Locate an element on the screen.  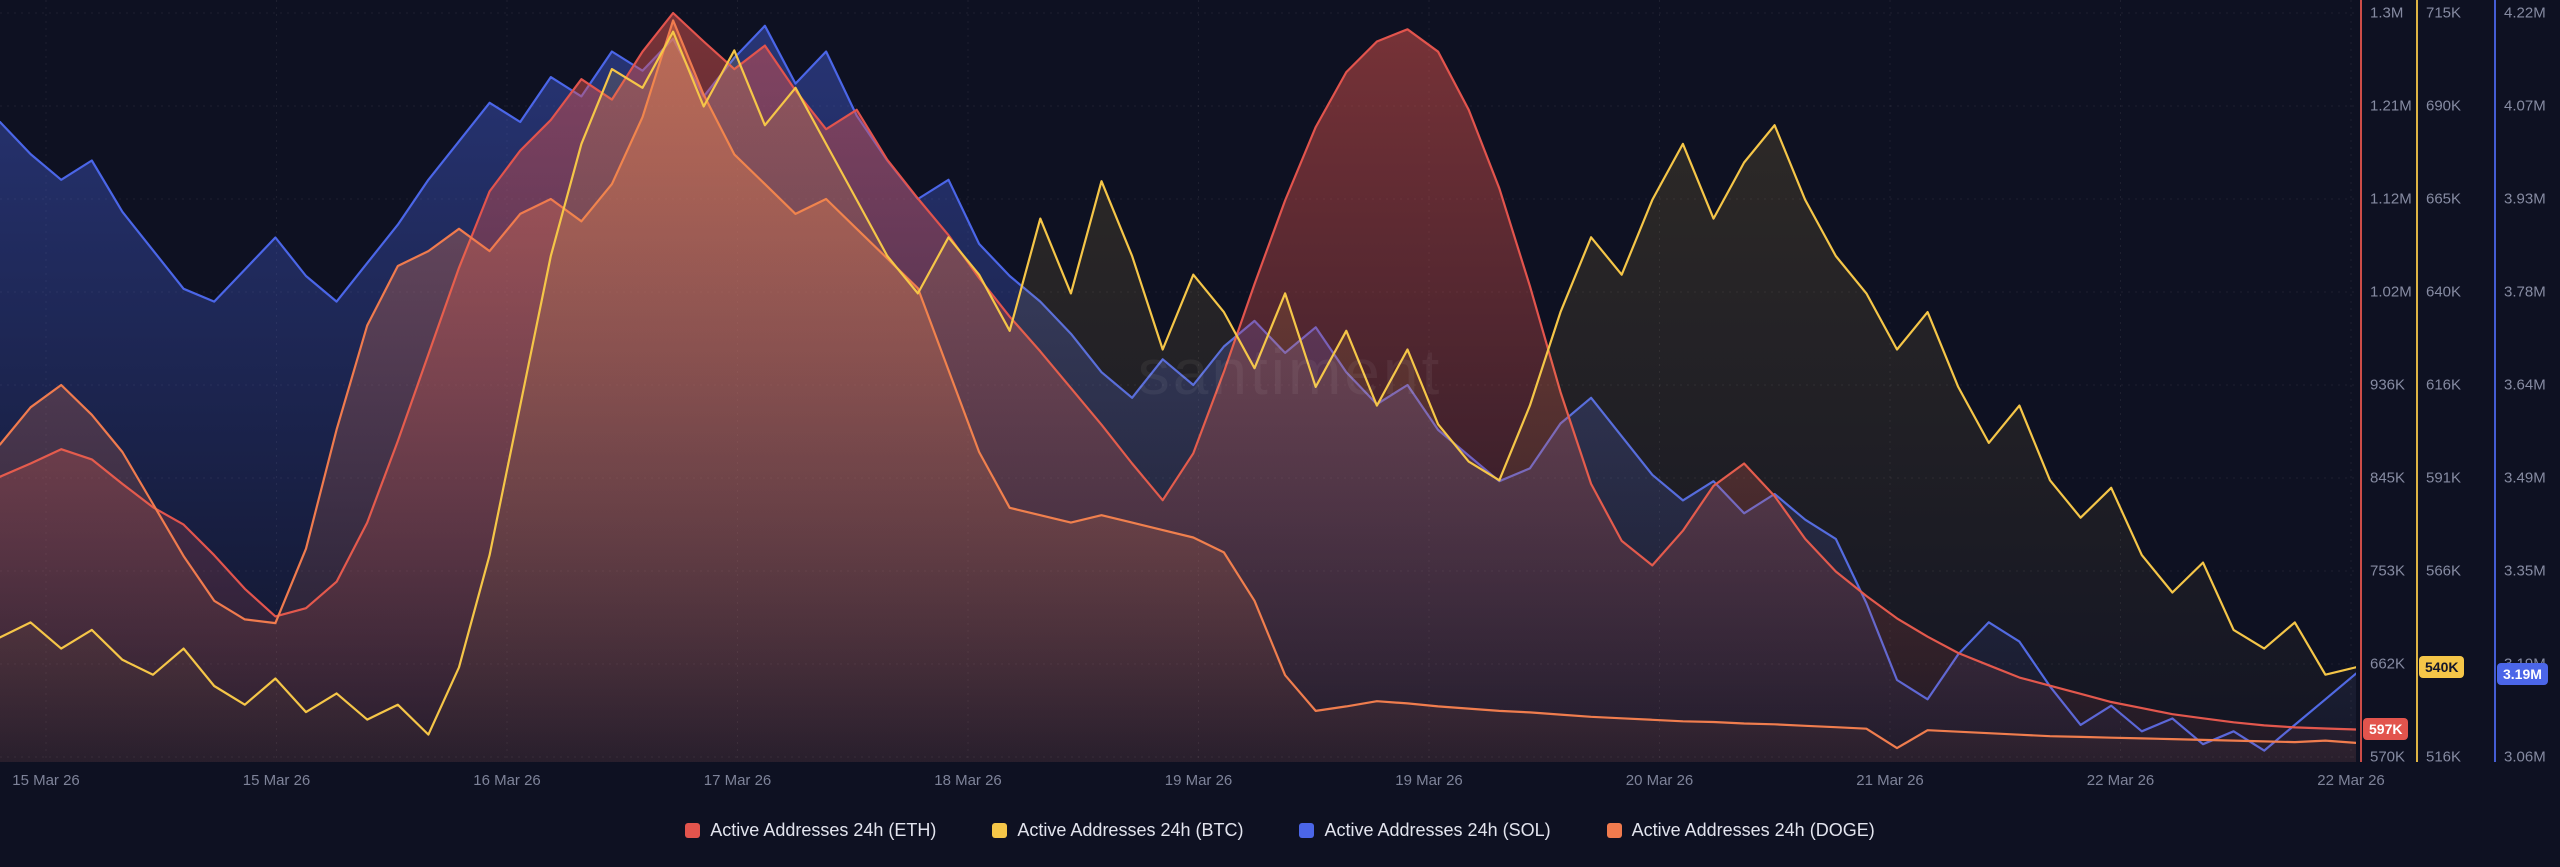
y-tick-label-sol: 3.49M is located at coordinates (2525, 478).